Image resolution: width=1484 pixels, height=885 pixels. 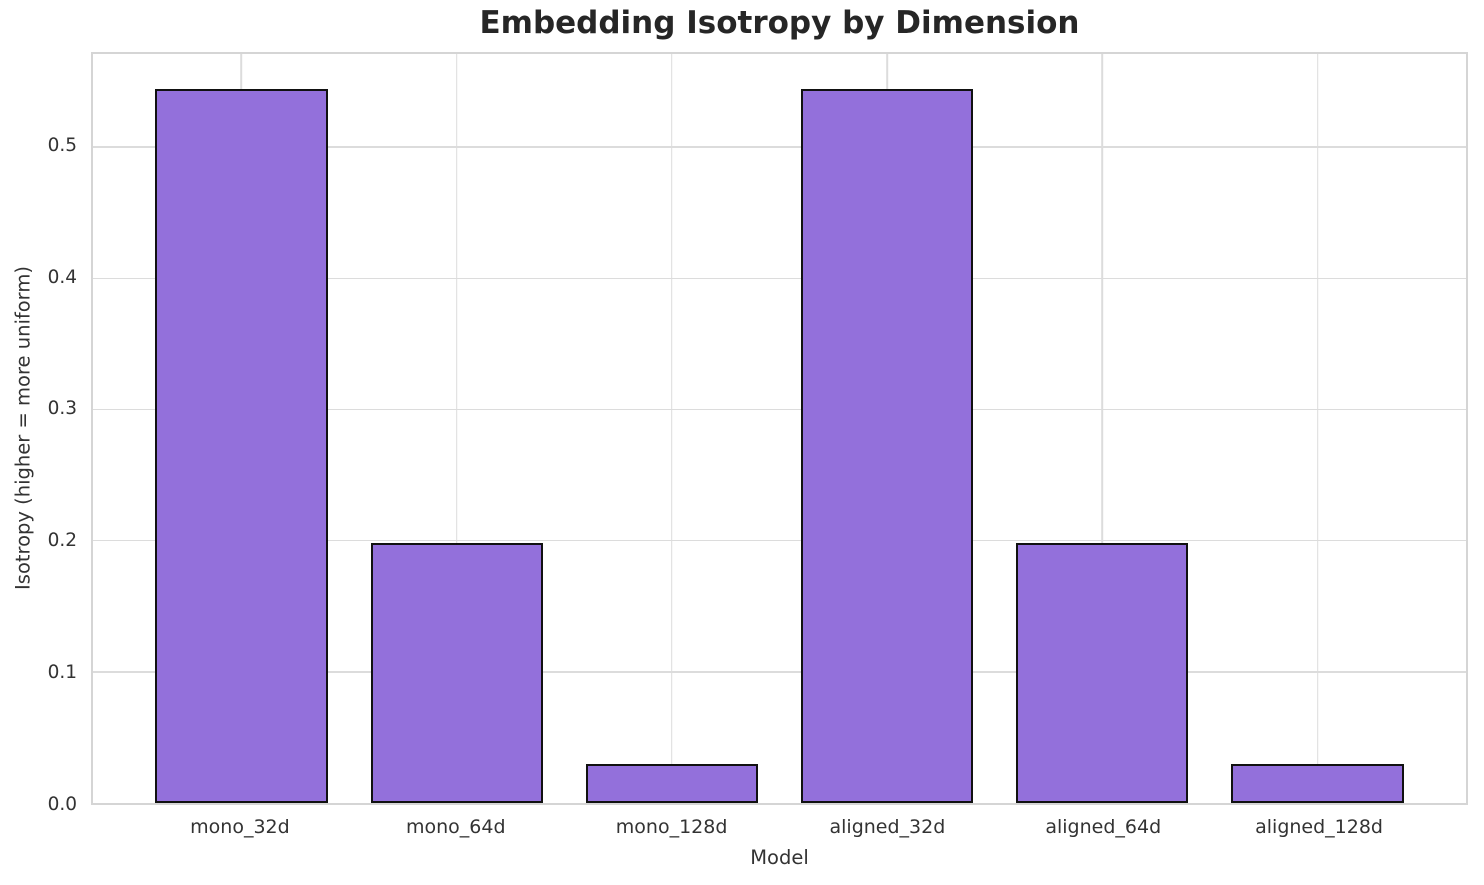 What do you see at coordinates (779, 857) in the screenshot?
I see `x-axis-label: Model` at bounding box center [779, 857].